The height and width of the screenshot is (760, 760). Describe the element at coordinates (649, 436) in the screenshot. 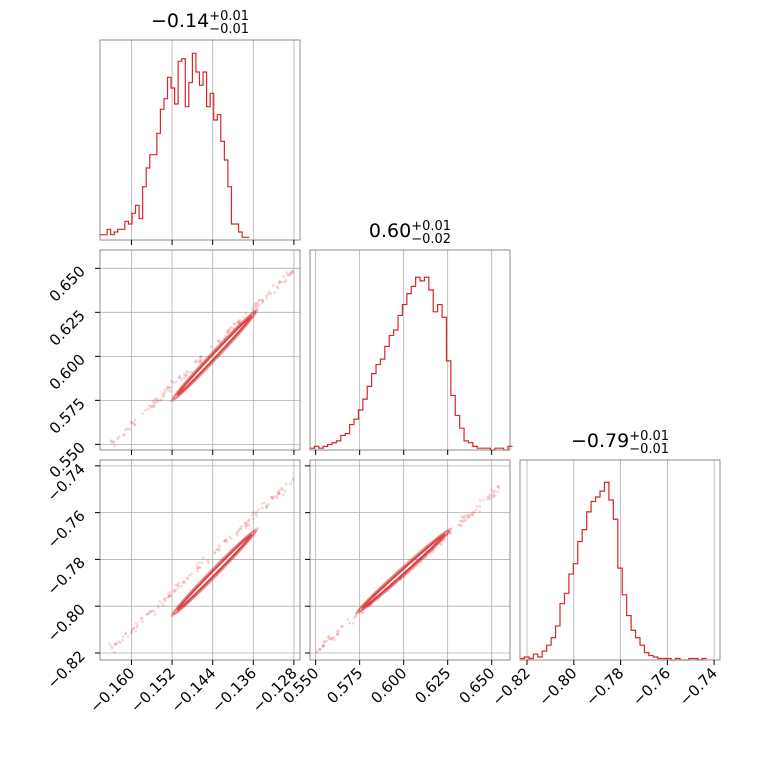

I see `title-plus: +0.01` at that location.